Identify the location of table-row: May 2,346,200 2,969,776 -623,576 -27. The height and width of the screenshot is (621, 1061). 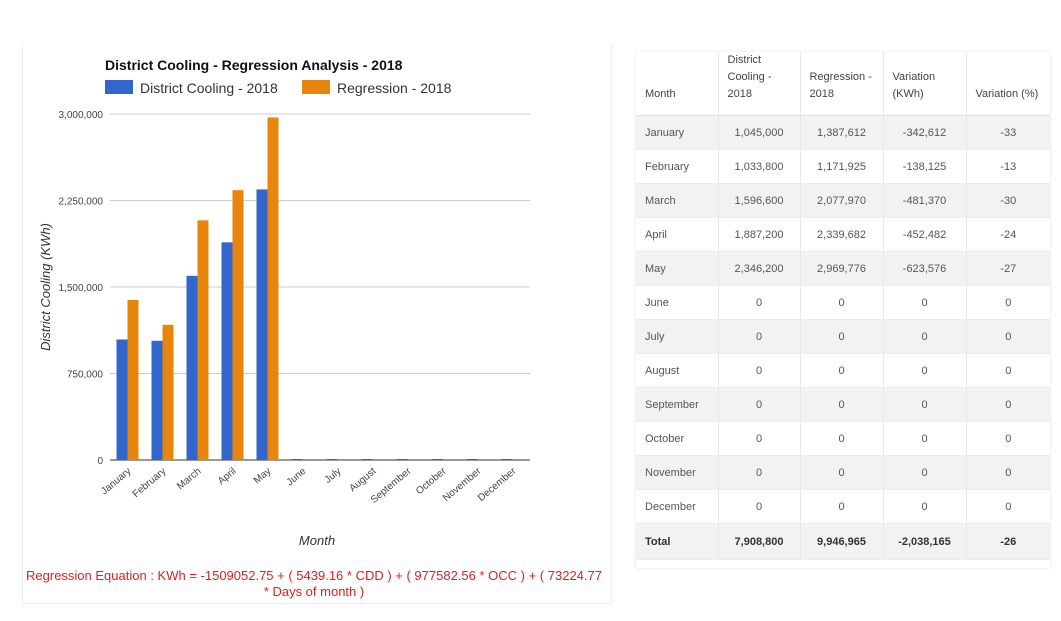
(843, 268).